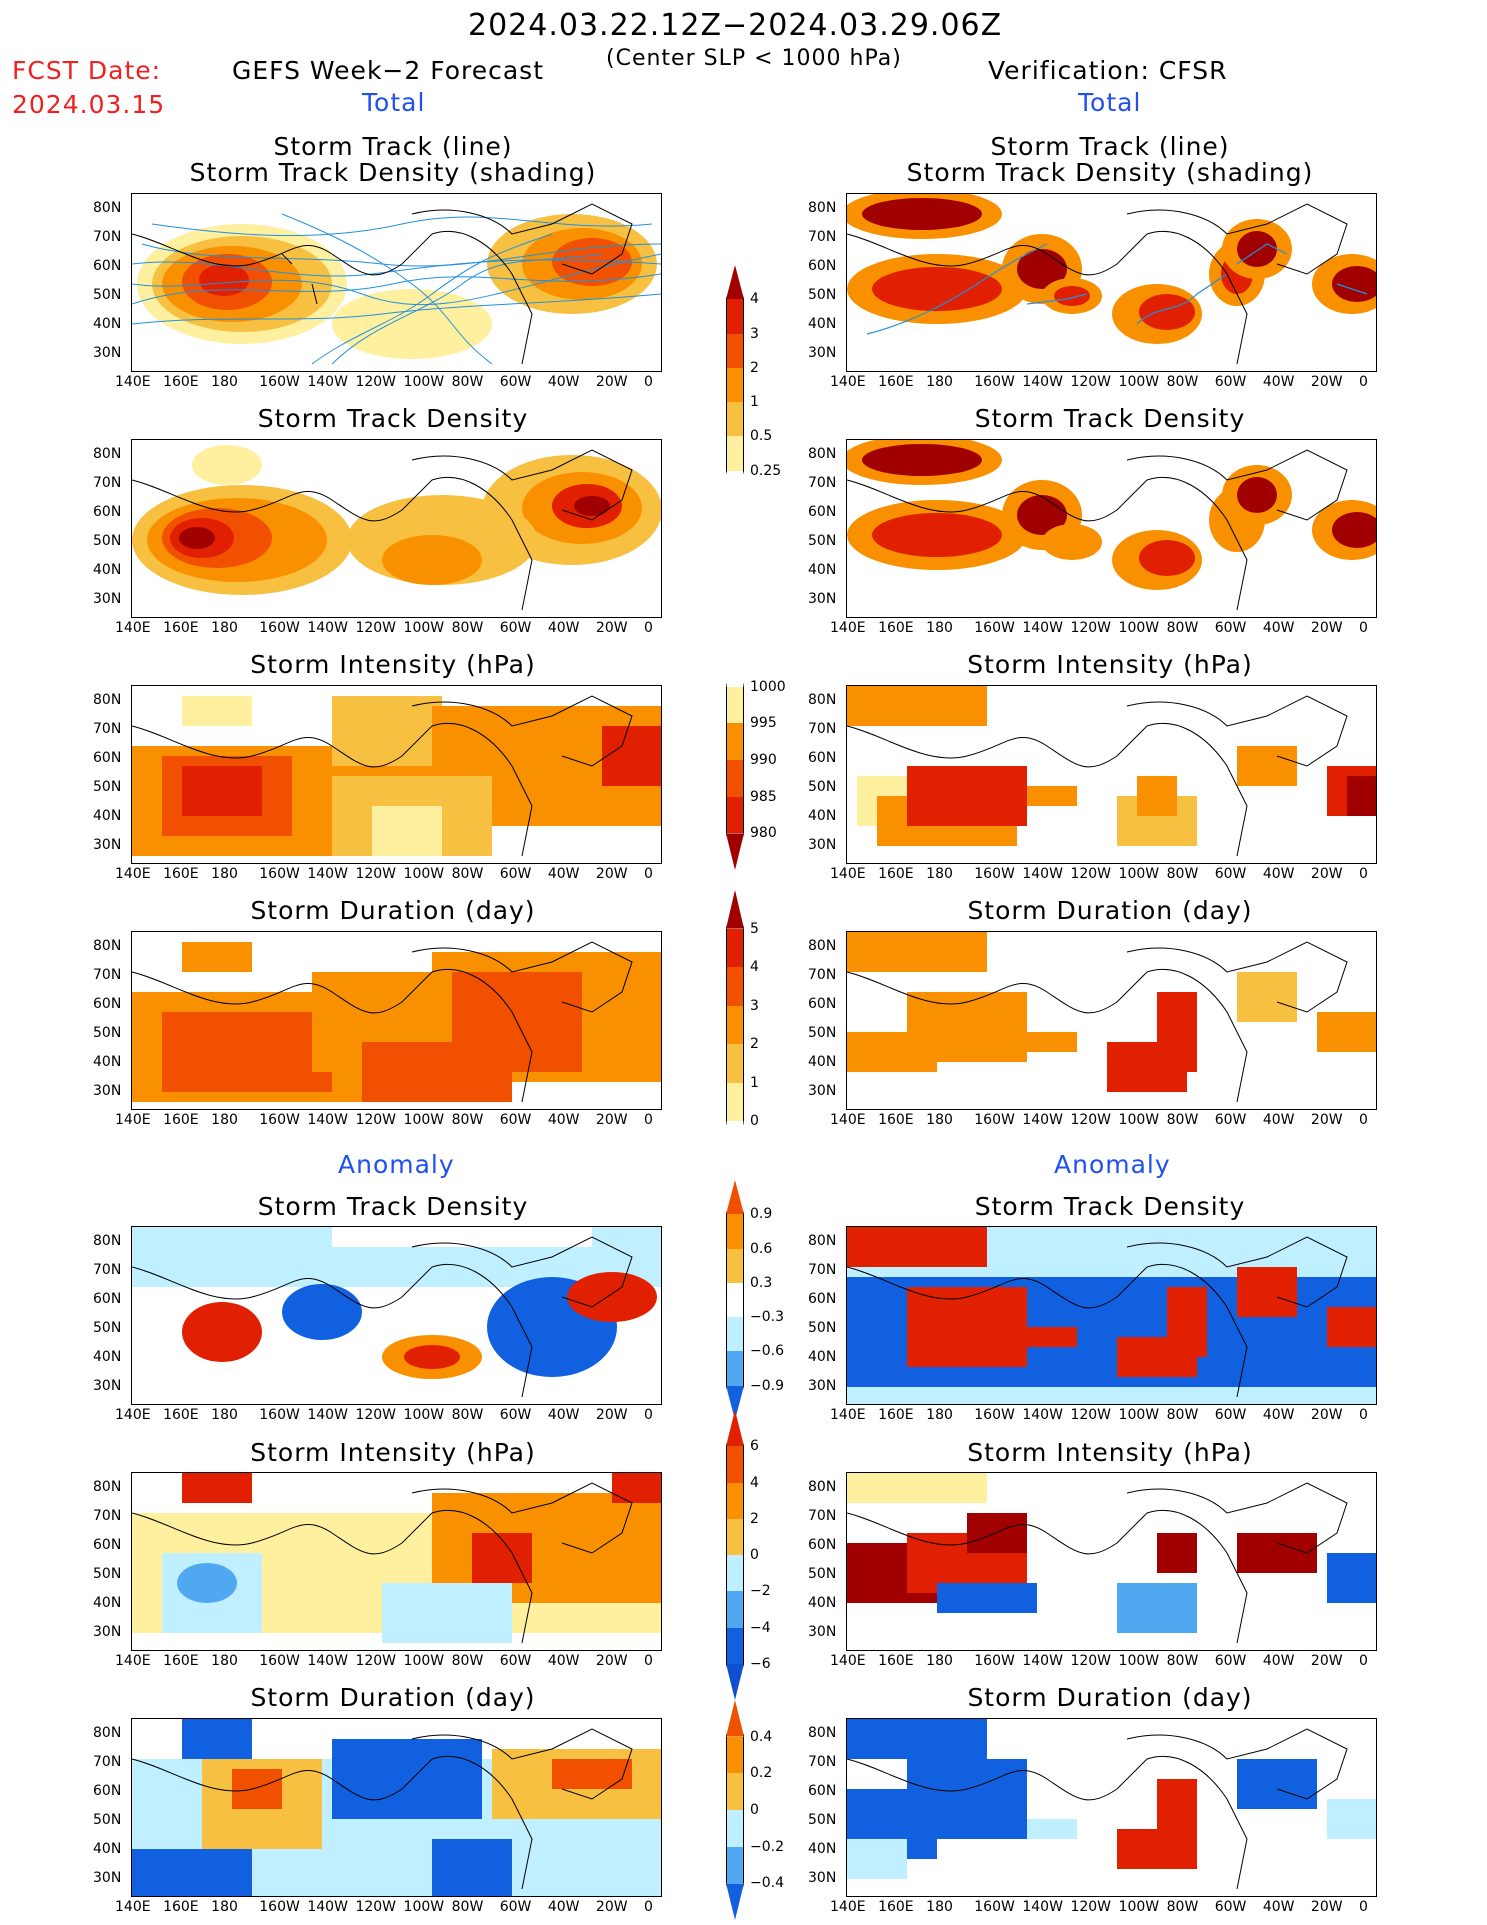 This screenshot has width=1487, height=1925. Describe the element at coordinates (1110, 418) in the screenshot. I see `title-track-density-right: Storm Track Density` at that location.